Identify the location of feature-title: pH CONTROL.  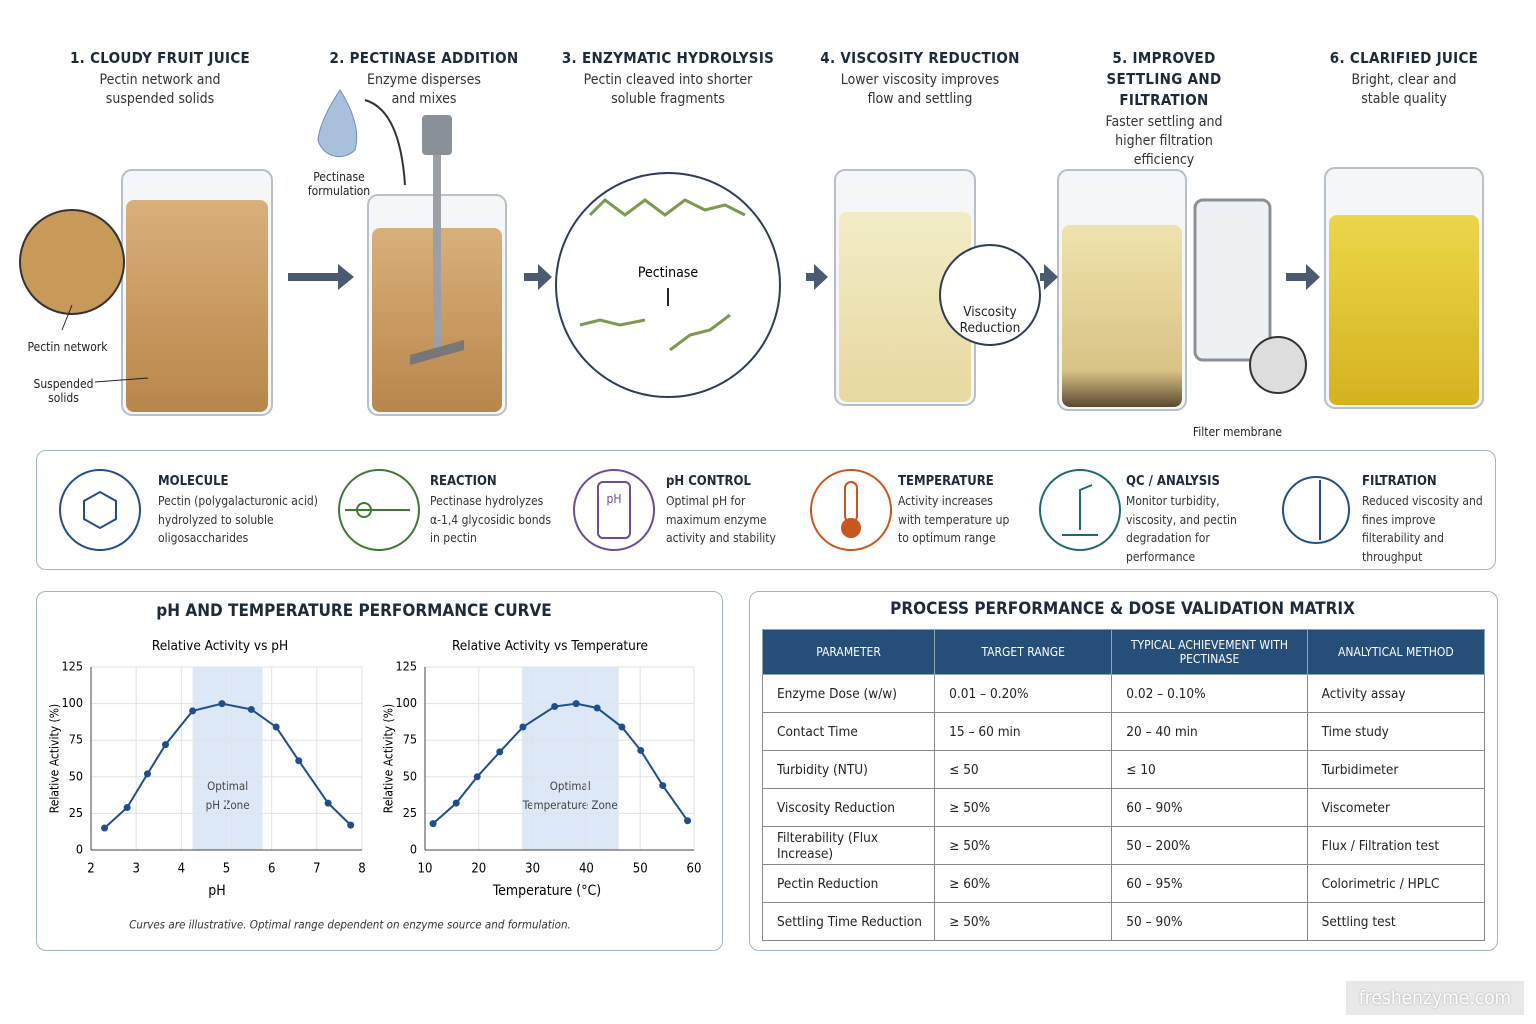
(708, 481).